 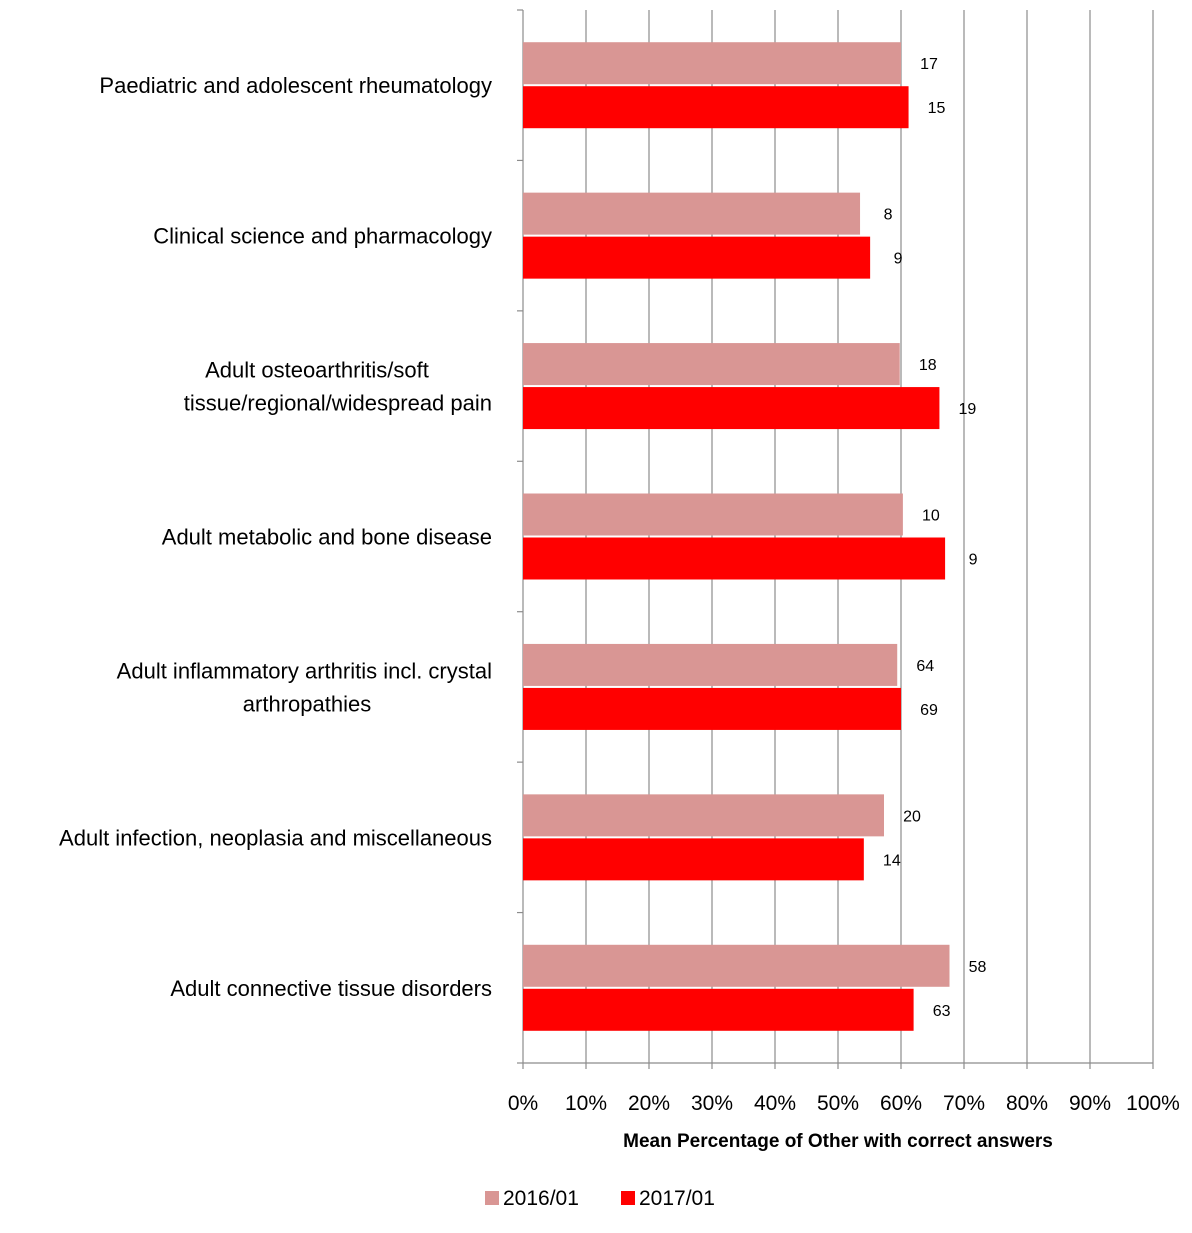 What do you see at coordinates (295, 85) in the screenshot?
I see `category-label: Paediatric and adolescent rheumatology` at bounding box center [295, 85].